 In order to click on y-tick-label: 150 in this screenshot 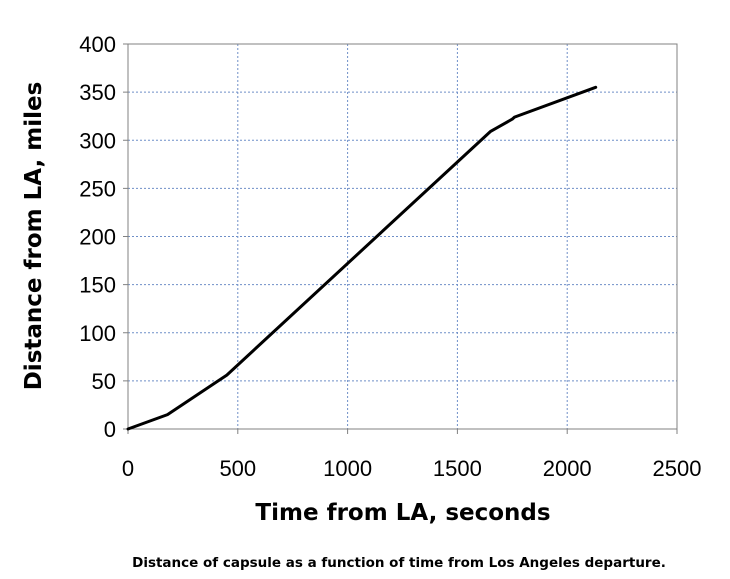, I will do `click(97, 285)`.